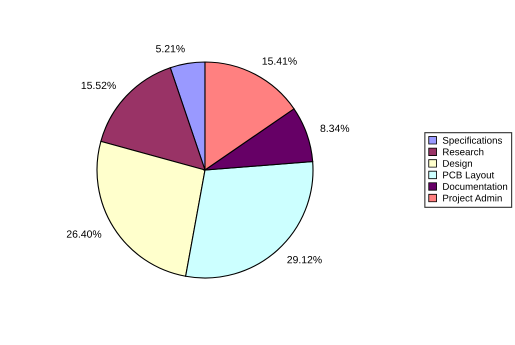 The width and height of the screenshot is (515, 345). What do you see at coordinates (472, 199) in the screenshot?
I see `legend-label: Project Admin` at bounding box center [472, 199].